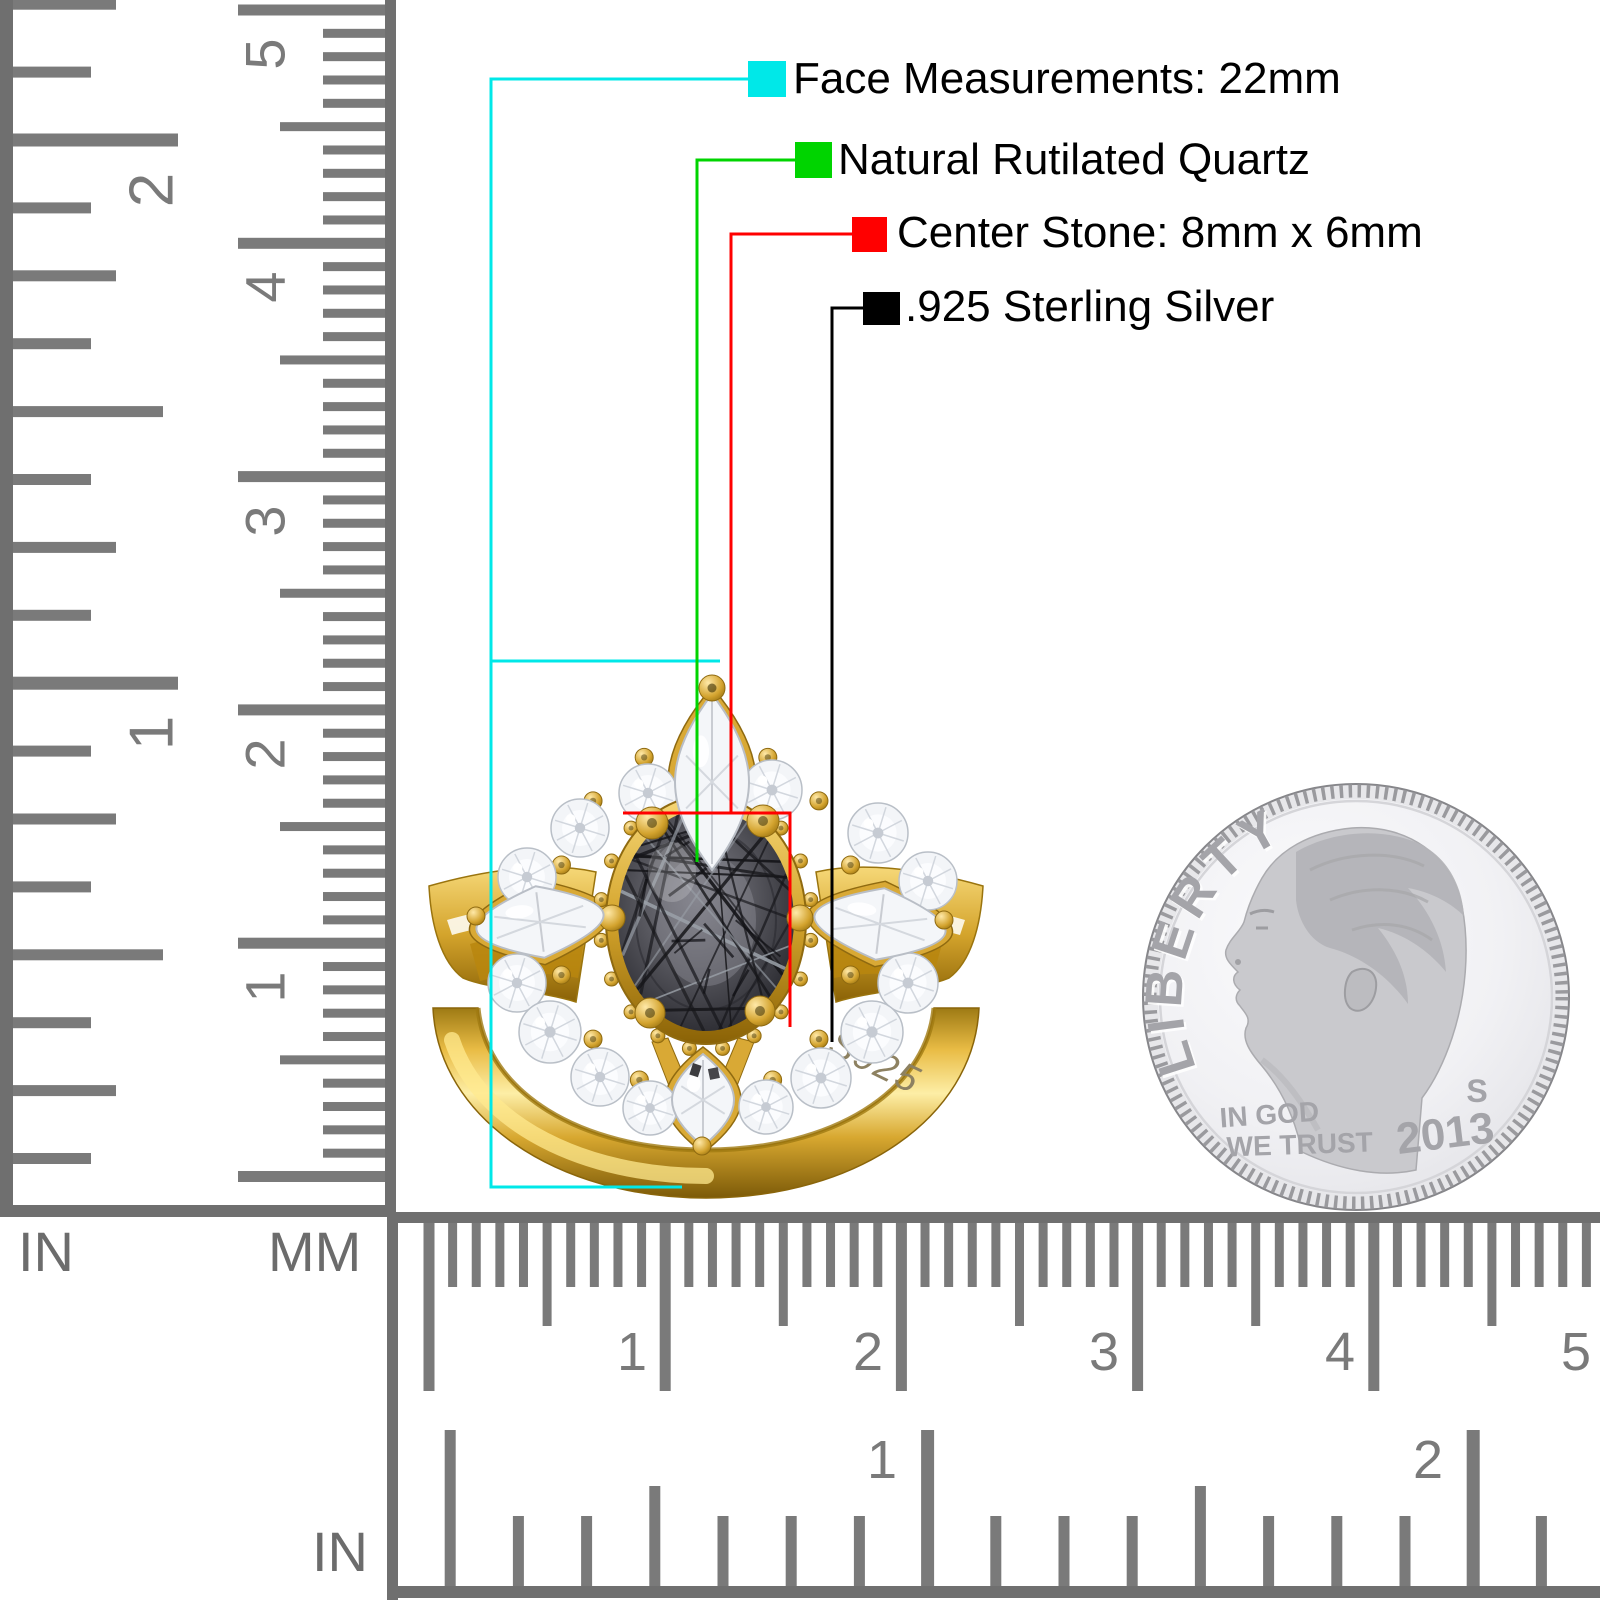 Image resolution: width=1600 pixels, height=1600 pixels. What do you see at coordinates (1340, 1352) in the screenshot?
I see `horizontal-mm-number: 4` at bounding box center [1340, 1352].